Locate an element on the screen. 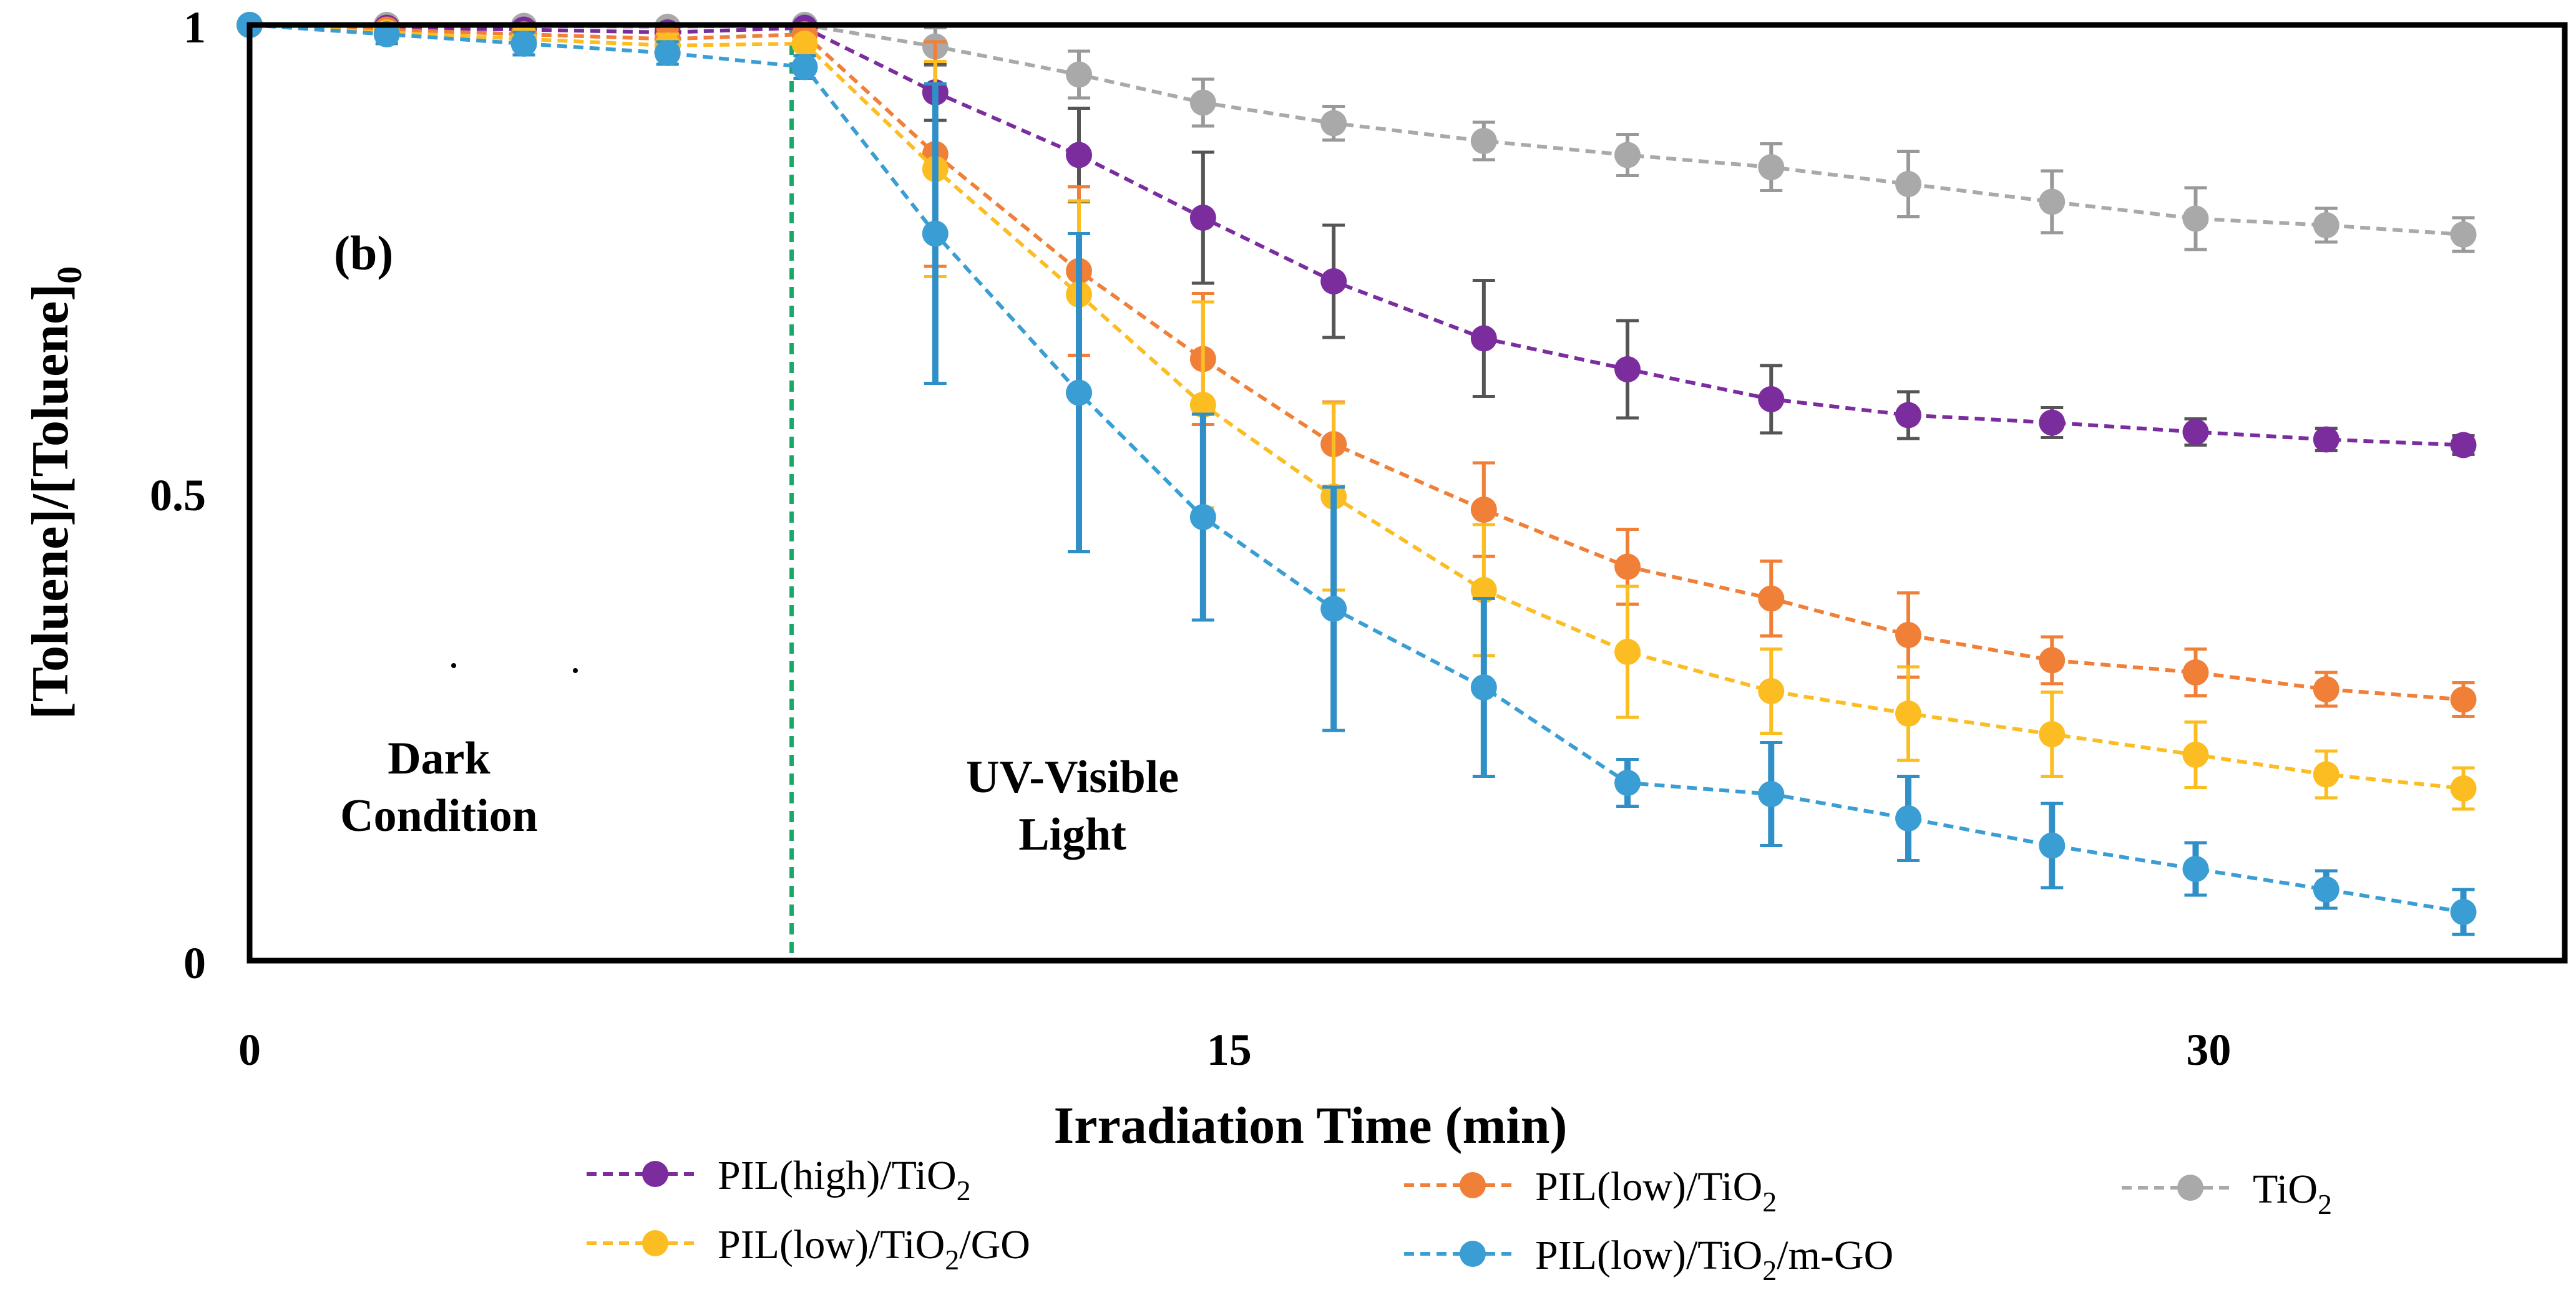  legend-label: PIL(low)/TiO2 is located at coordinates (1656, 1191).